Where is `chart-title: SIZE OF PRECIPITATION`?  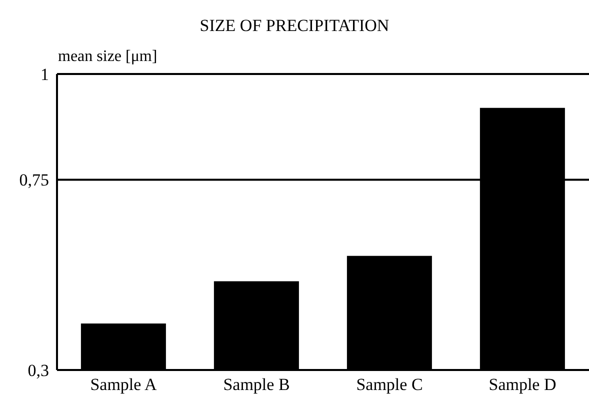
chart-title: SIZE OF PRECIPITATION is located at coordinates (294, 26).